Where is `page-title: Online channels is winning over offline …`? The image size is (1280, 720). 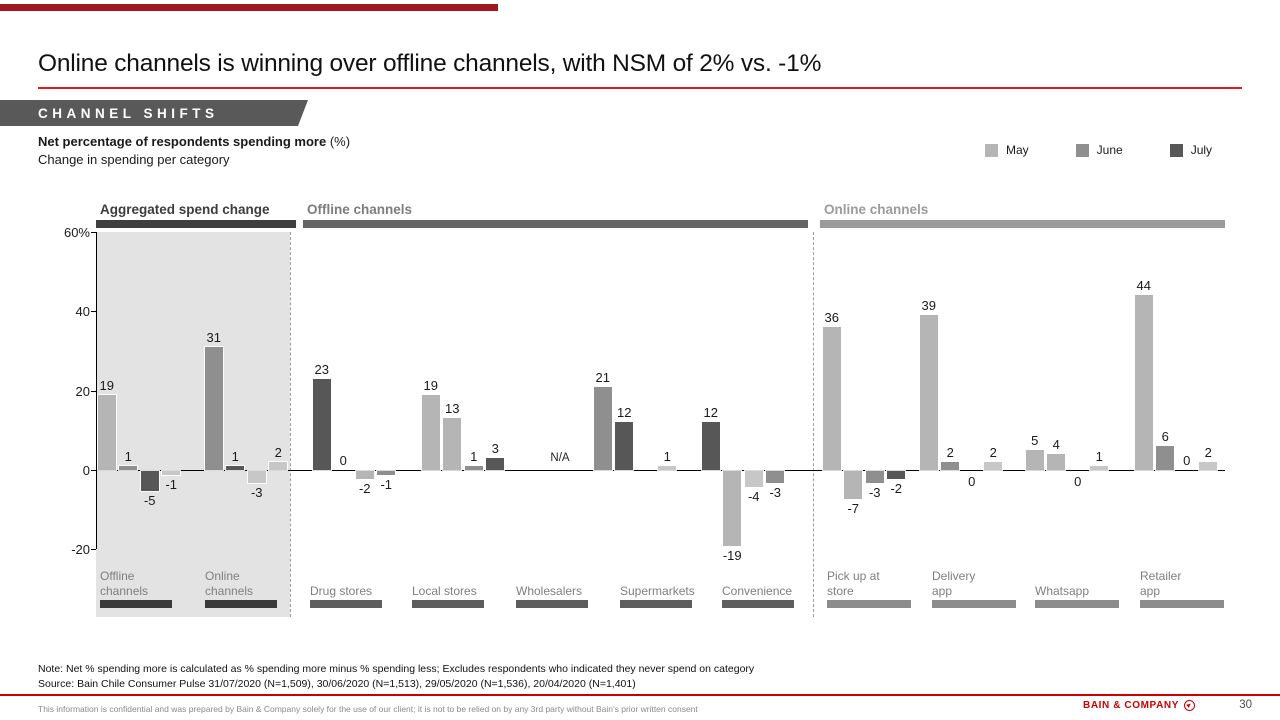 page-title: Online channels is winning over offline … is located at coordinates (430, 63).